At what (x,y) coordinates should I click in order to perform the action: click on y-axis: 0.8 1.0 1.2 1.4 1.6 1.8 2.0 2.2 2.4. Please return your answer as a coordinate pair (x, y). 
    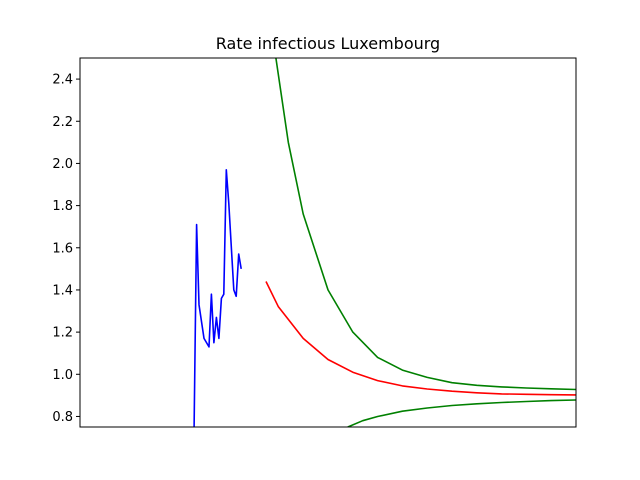
    Looking at the image, I should click on (66, 249).